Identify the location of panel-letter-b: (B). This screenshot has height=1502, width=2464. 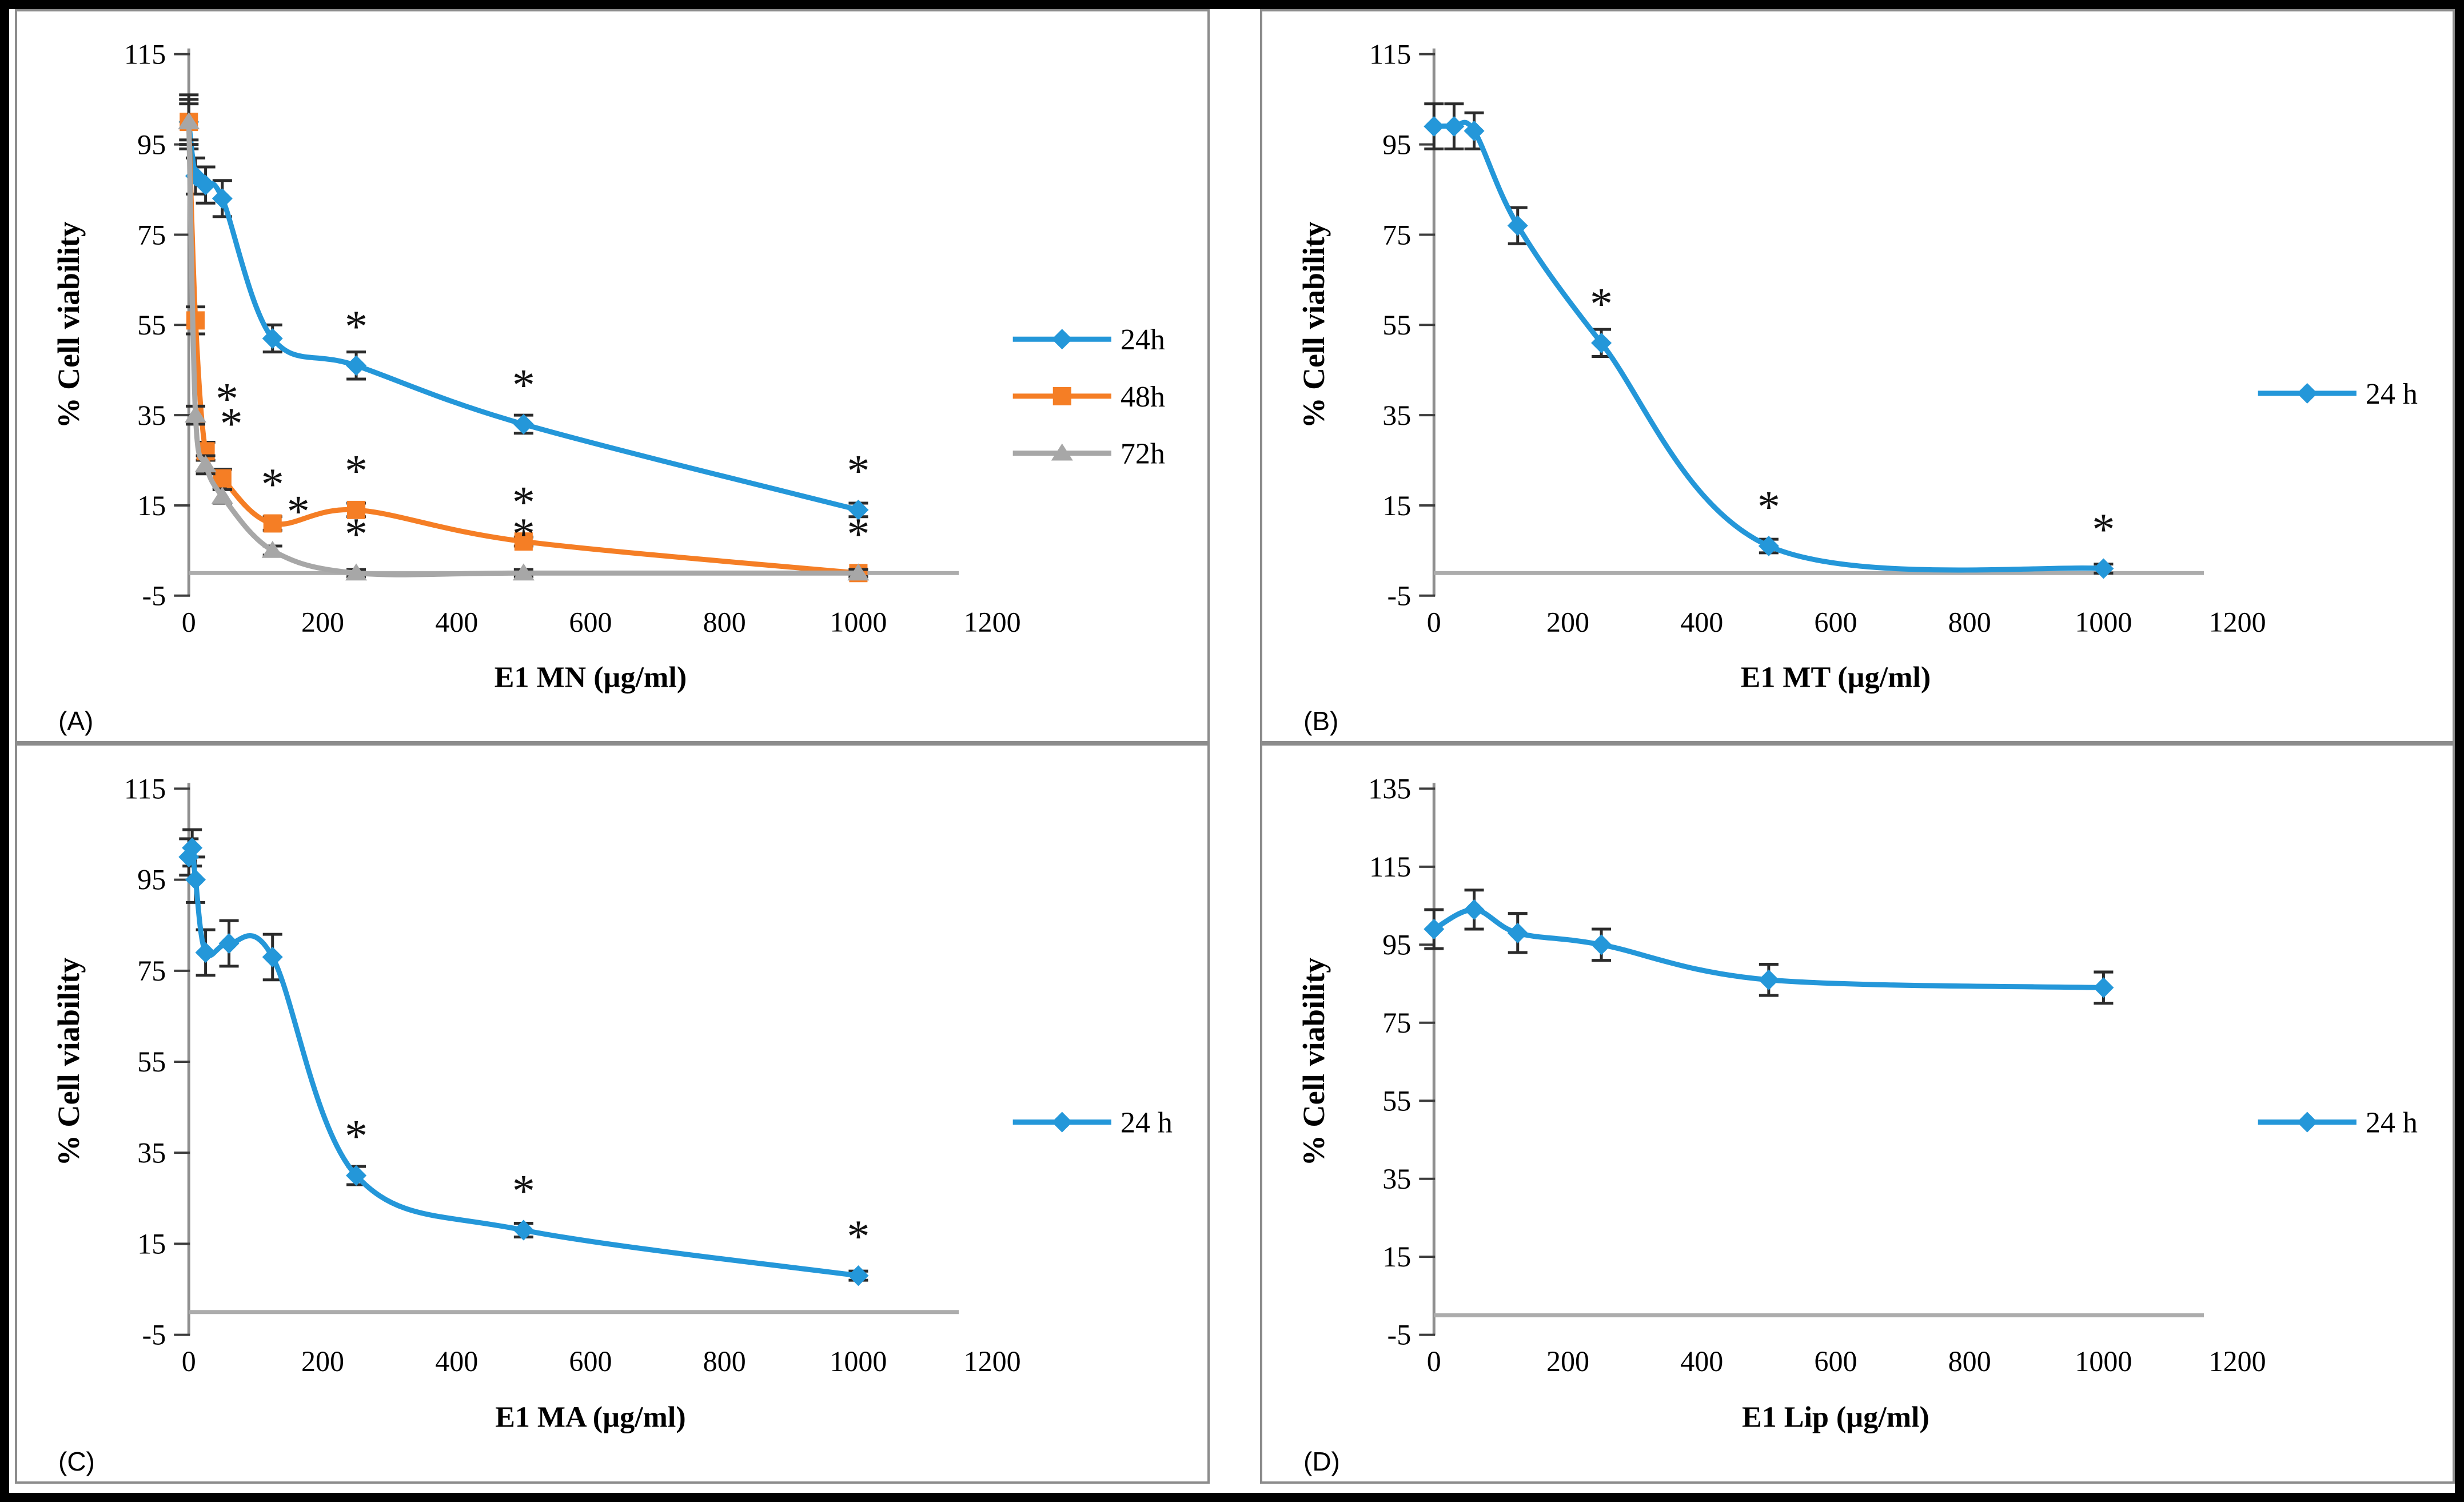
(1321, 721).